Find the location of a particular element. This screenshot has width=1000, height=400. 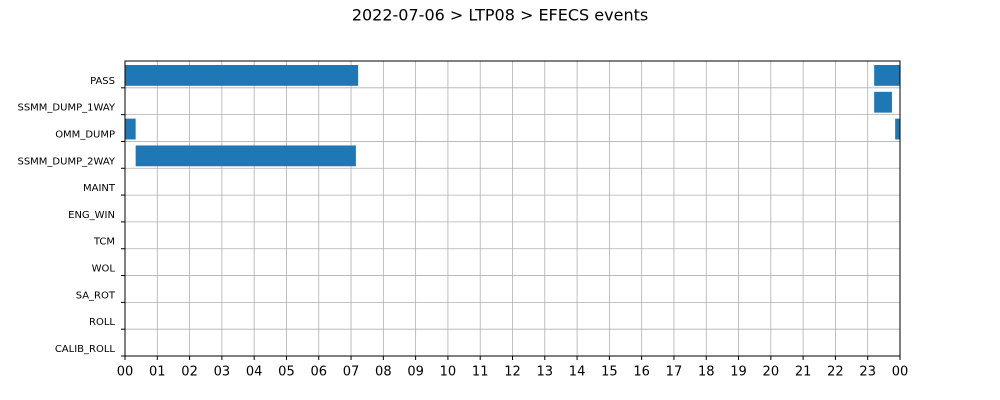

x-tick-label: 14 is located at coordinates (577, 372).